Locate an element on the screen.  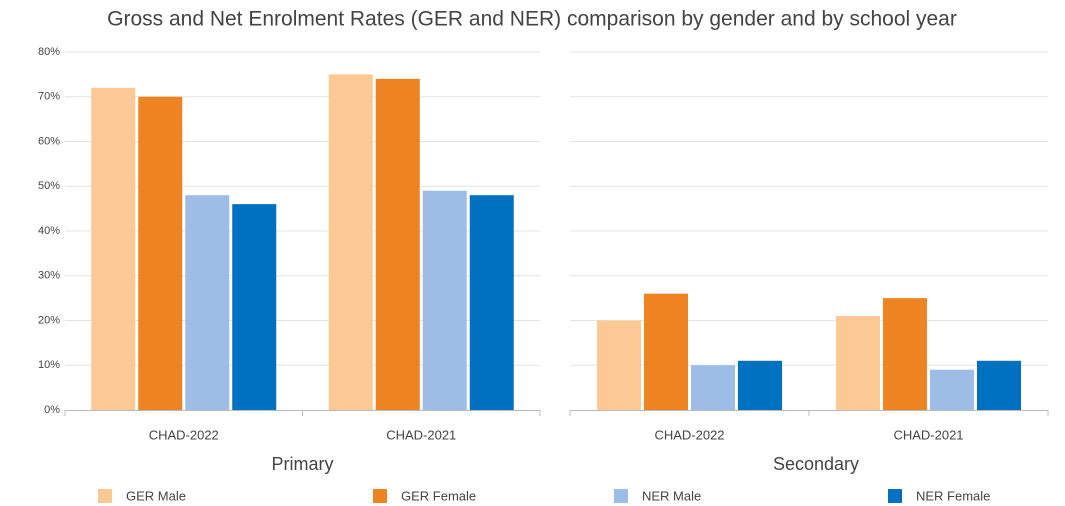
legend-label: NER Male is located at coordinates (671, 495).